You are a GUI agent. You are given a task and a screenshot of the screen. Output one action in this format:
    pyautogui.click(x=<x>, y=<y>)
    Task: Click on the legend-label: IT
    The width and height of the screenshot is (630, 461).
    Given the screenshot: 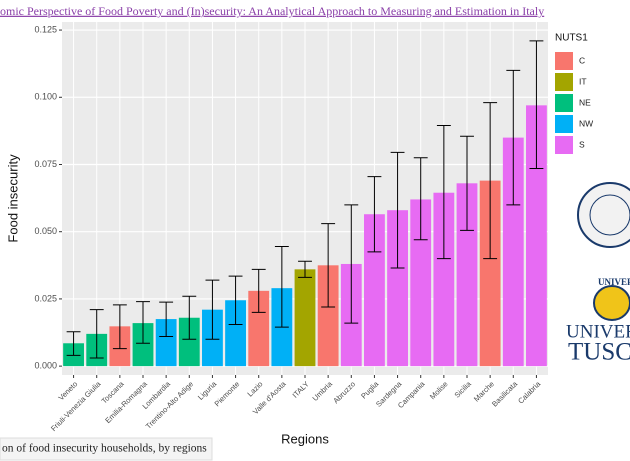 What is the action you would take?
    pyautogui.click(x=583, y=81)
    